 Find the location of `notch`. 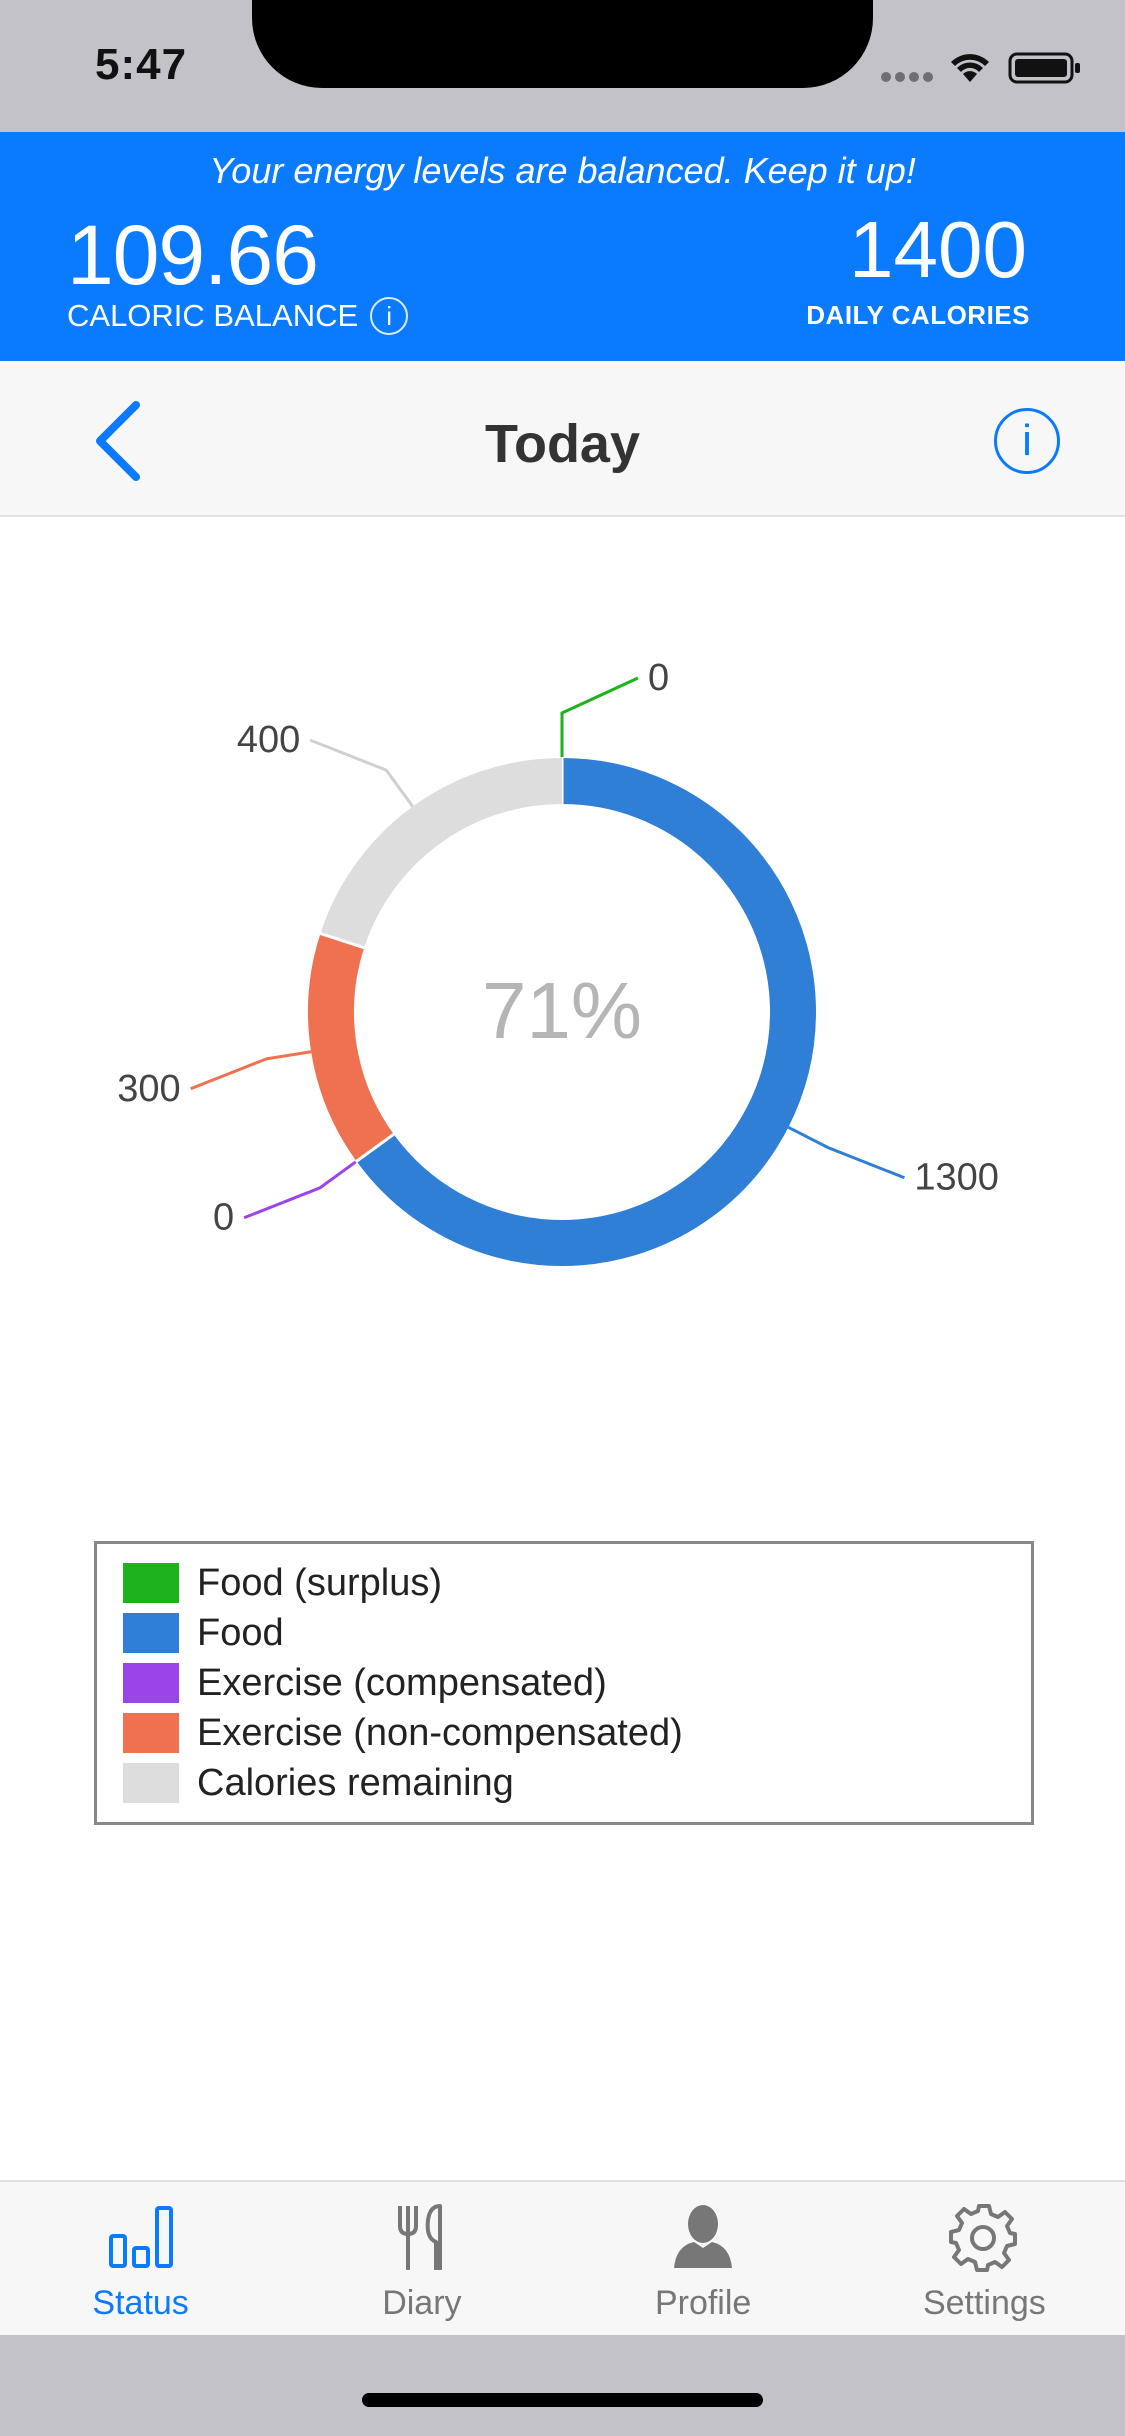

notch is located at coordinates (562, 44).